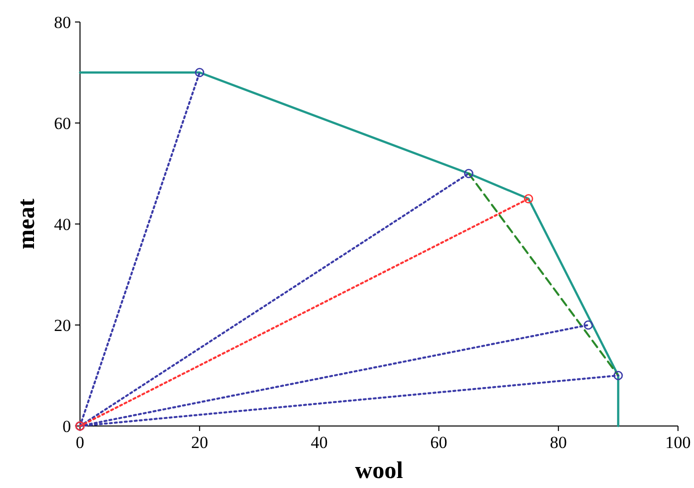  I want to click on y-tick-label: 0, so click(66, 426).